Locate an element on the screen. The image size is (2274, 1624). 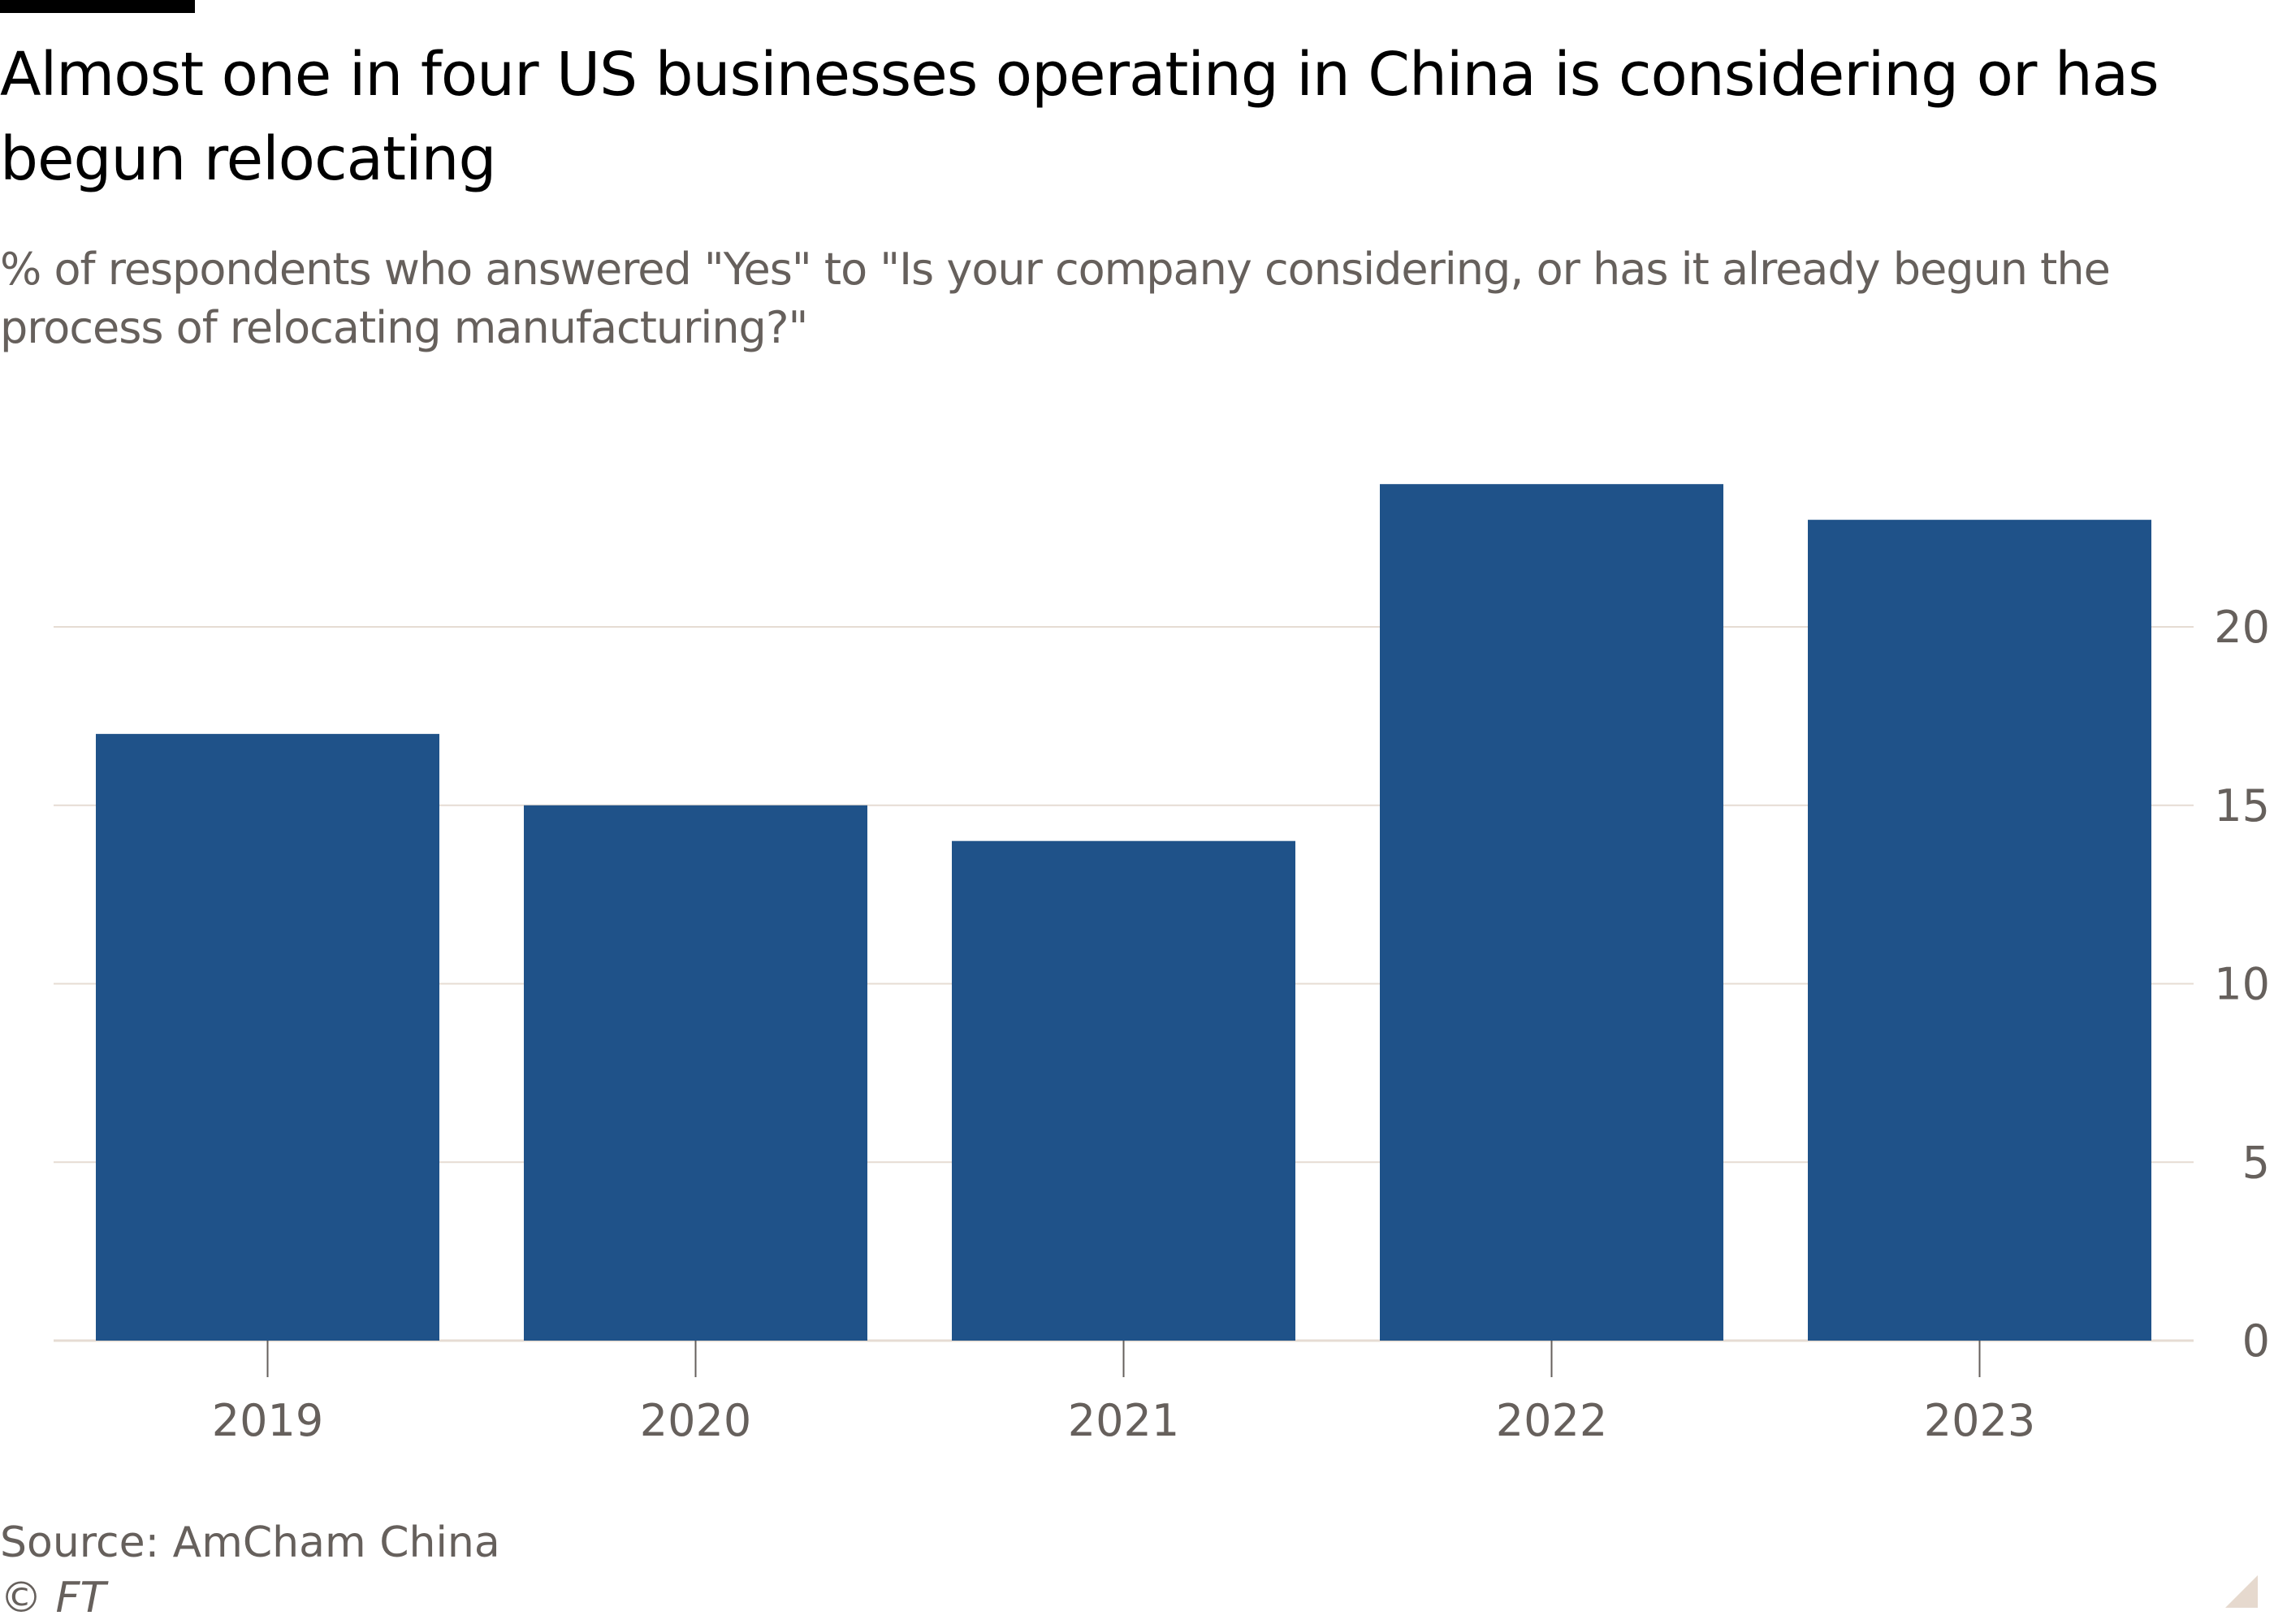
bar-2021 is located at coordinates (1123, 1090).